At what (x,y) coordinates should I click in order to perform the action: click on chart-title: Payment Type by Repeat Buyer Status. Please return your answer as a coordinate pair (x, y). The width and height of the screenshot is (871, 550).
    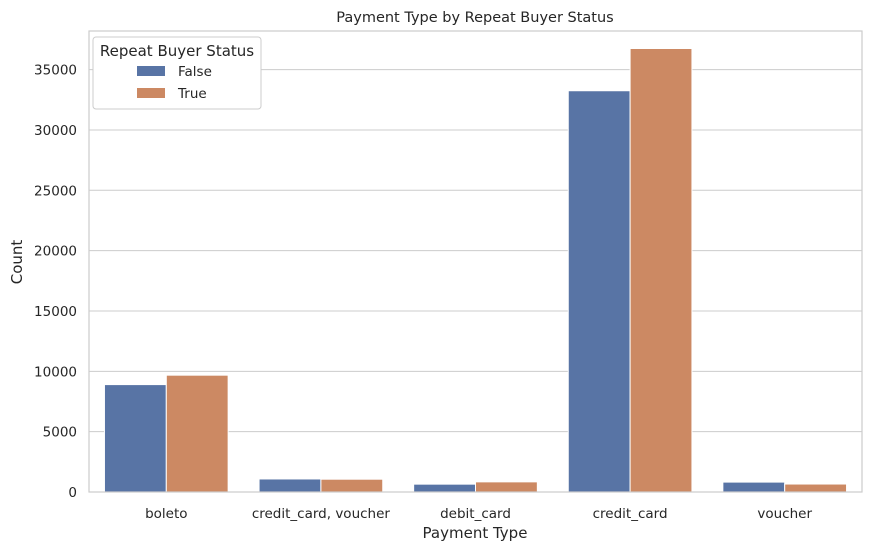
    Looking at the image, I should click on (474, 18).